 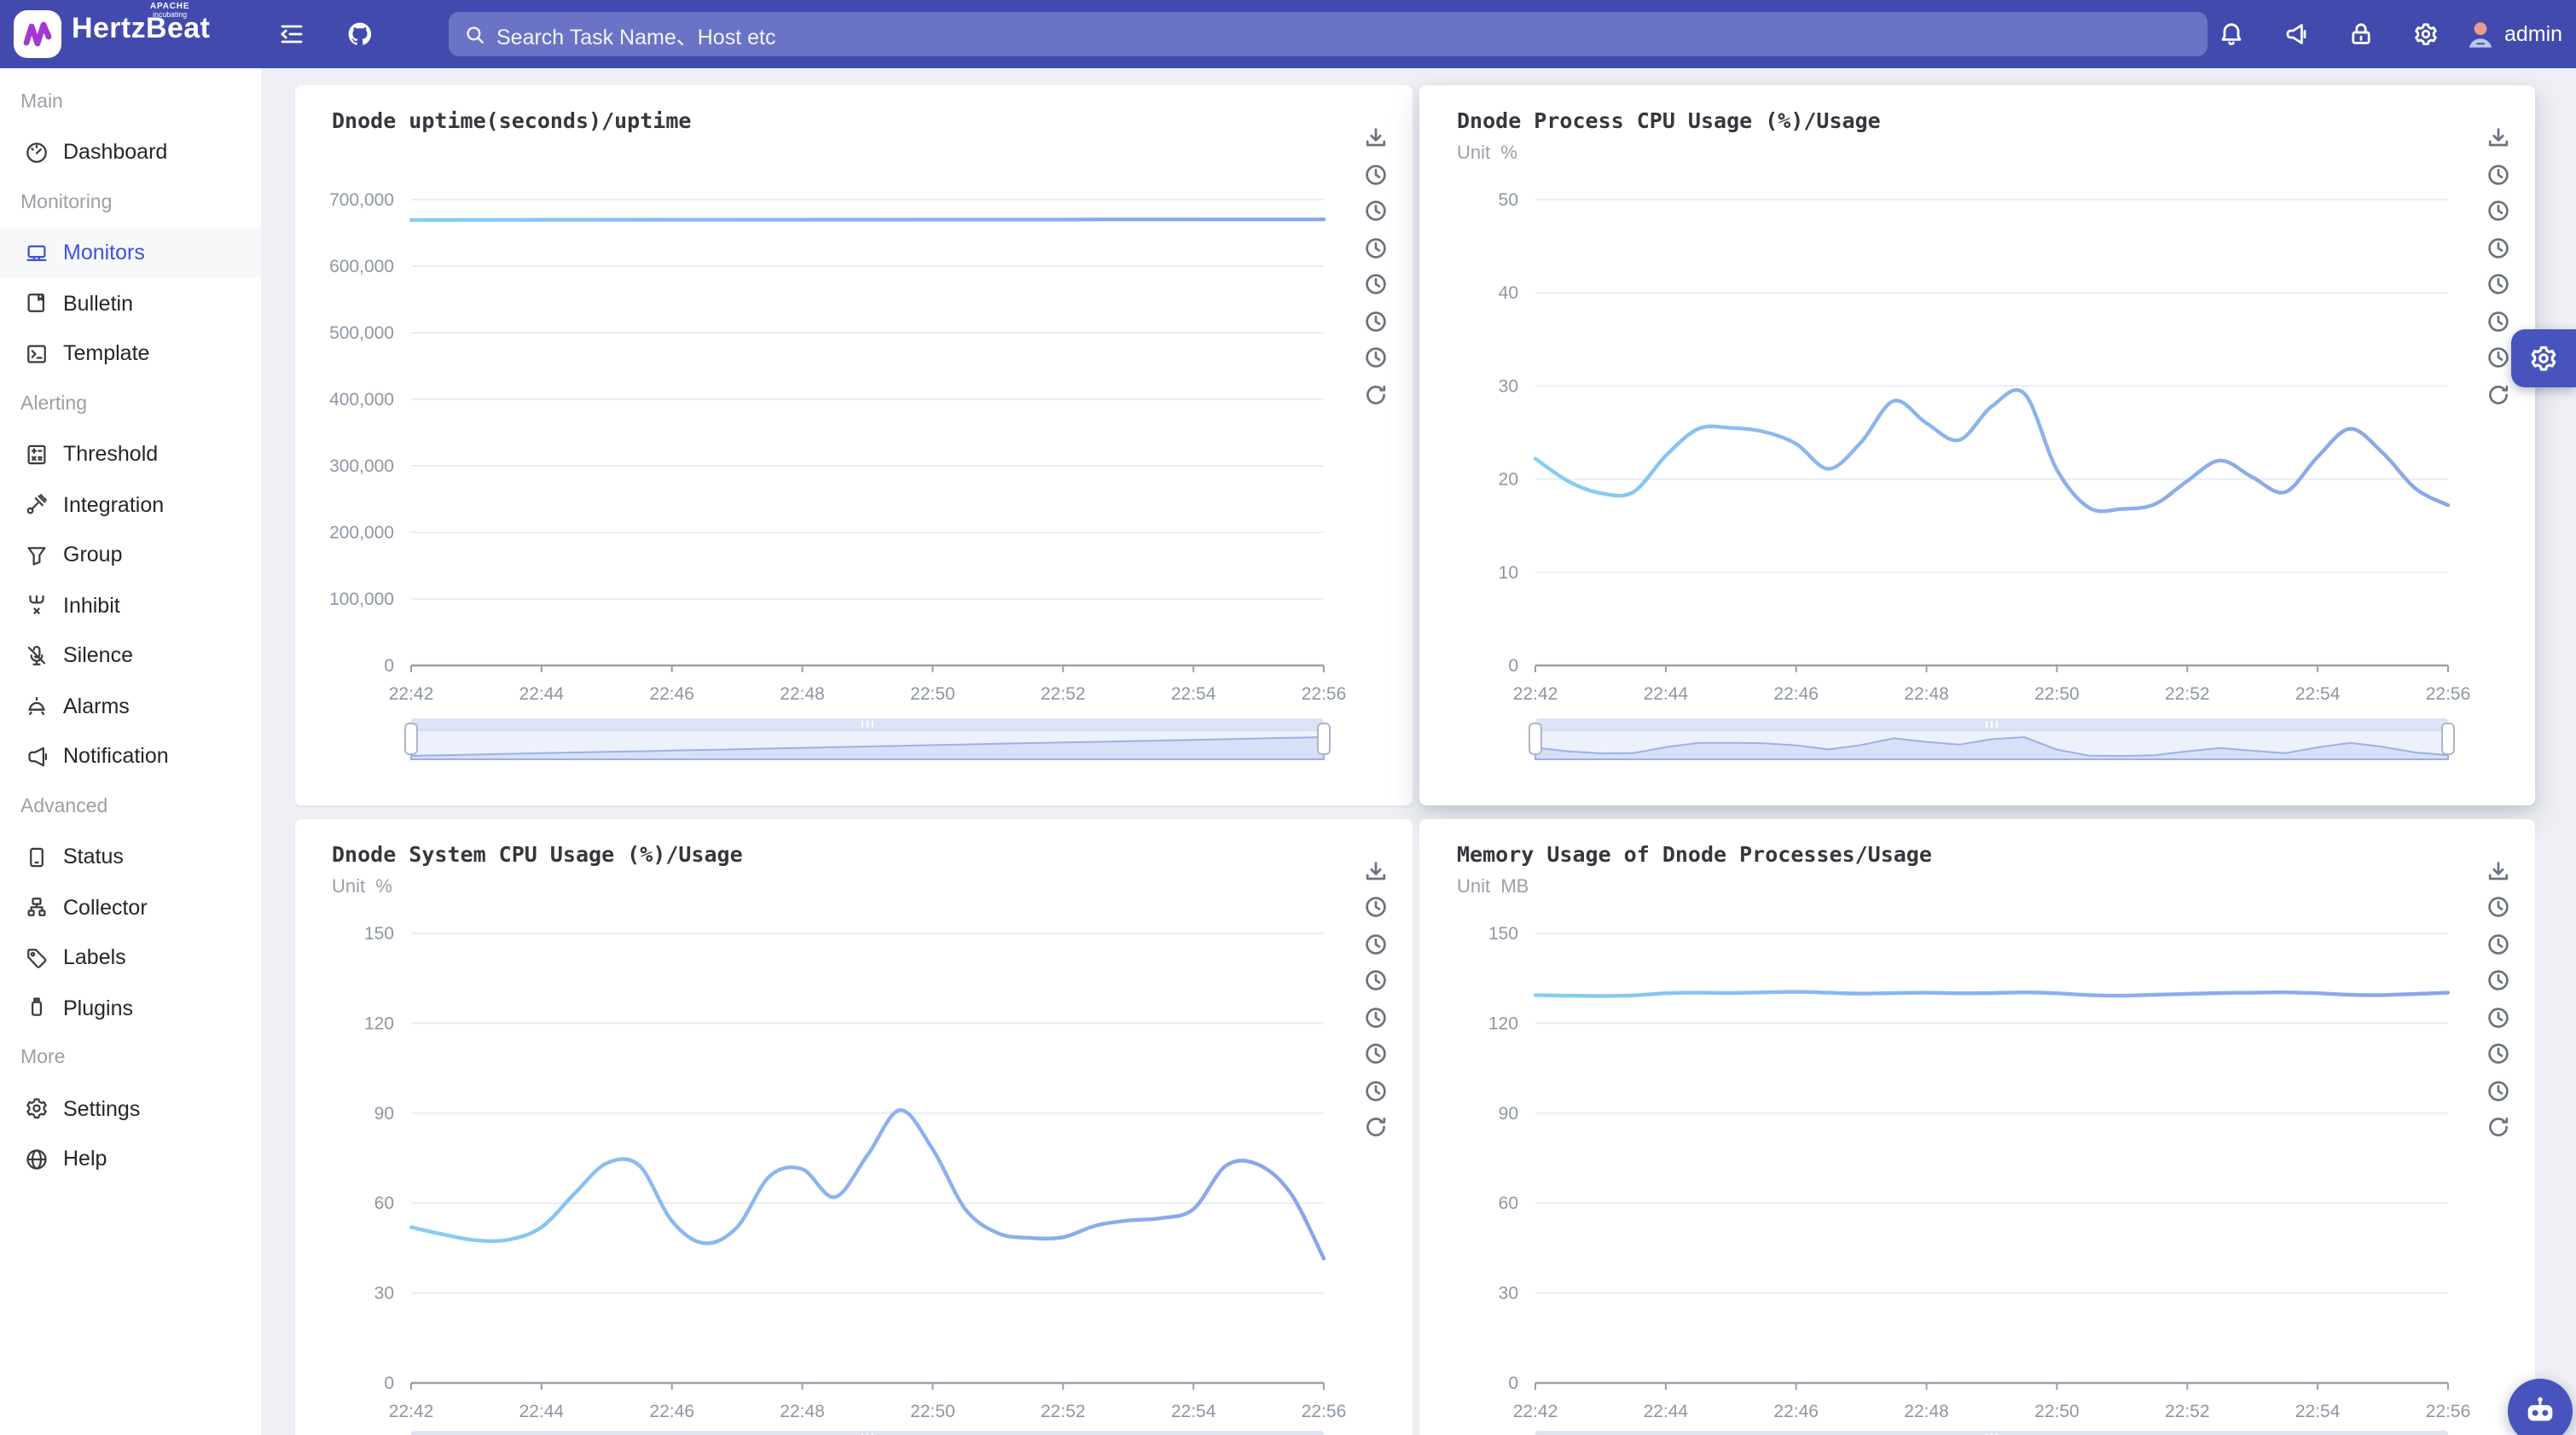 What do you see at coordinates (130, 253) in the screenshot?
I see `sidebar-item-monitors: Monitors` at bounding box center [130, 253].